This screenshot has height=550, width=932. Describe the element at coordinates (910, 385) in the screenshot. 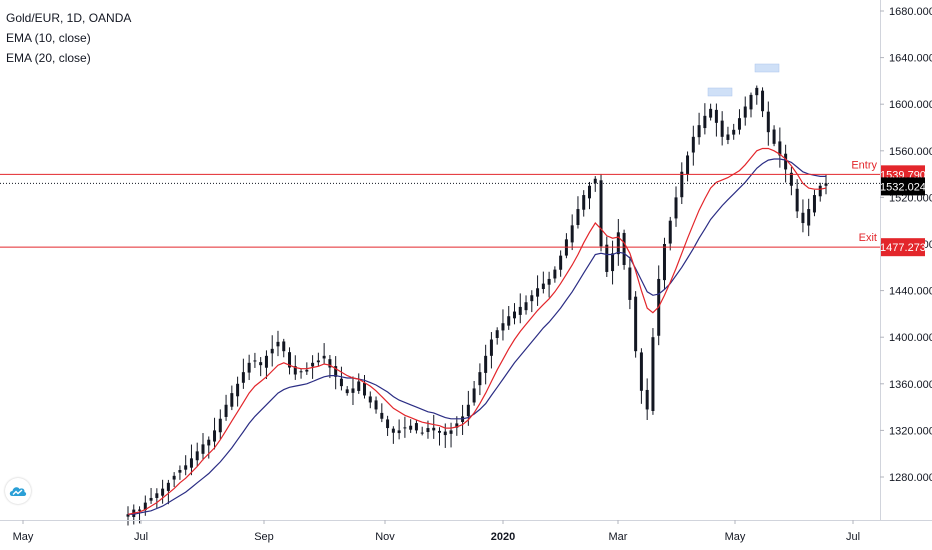

I see `price-tick-label: 1360.000` at that location.